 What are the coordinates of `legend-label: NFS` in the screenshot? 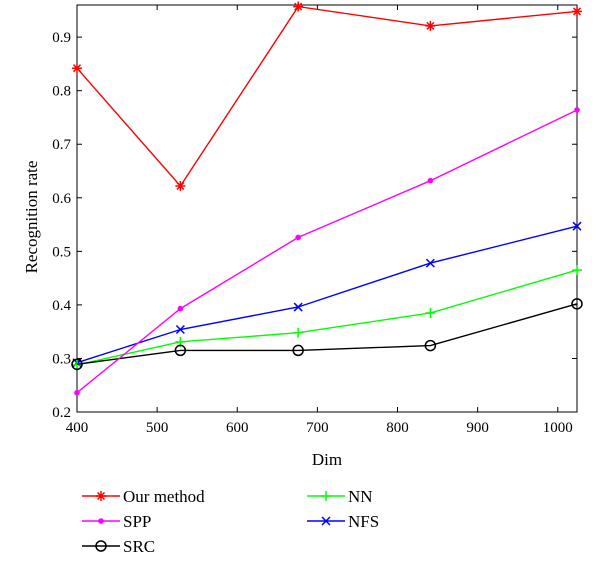 It's located at (363, 521).